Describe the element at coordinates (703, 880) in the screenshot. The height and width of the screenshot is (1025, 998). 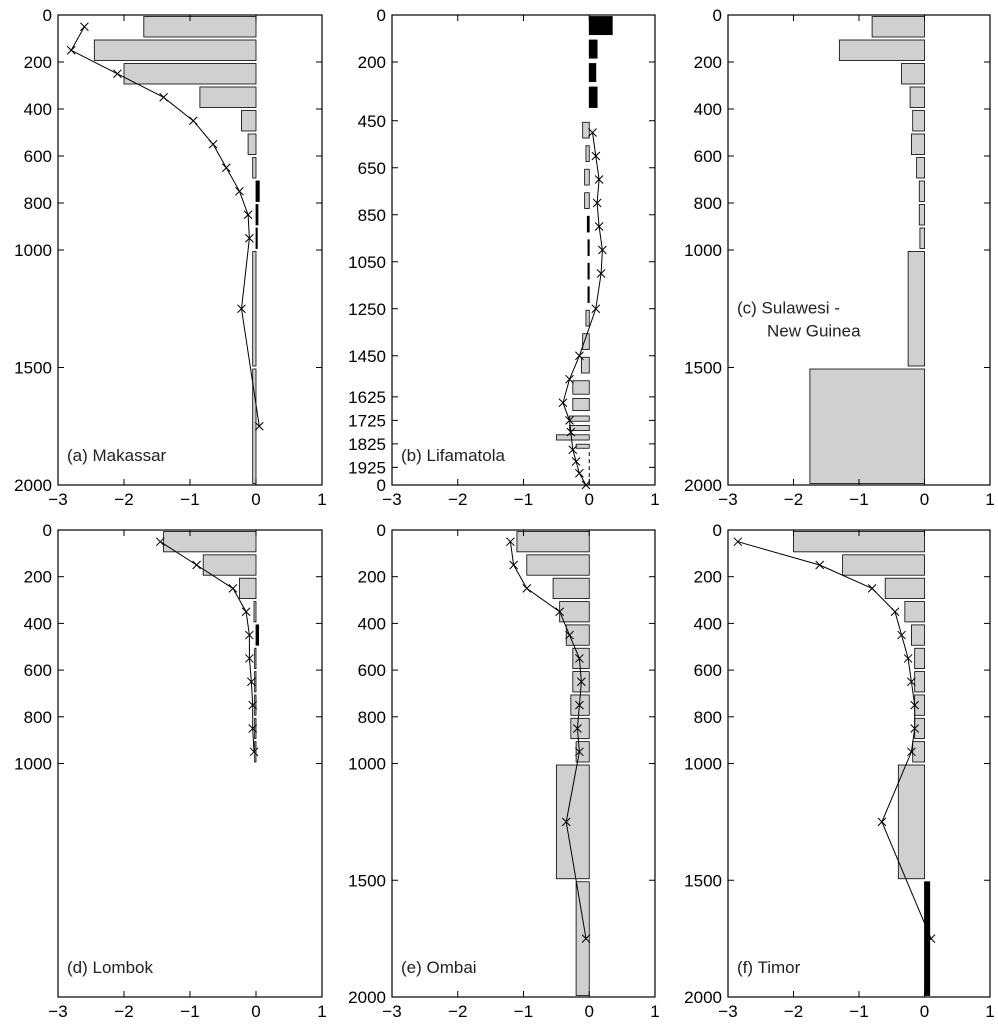
I see `ytick-label-f-6: 1500` at that location.